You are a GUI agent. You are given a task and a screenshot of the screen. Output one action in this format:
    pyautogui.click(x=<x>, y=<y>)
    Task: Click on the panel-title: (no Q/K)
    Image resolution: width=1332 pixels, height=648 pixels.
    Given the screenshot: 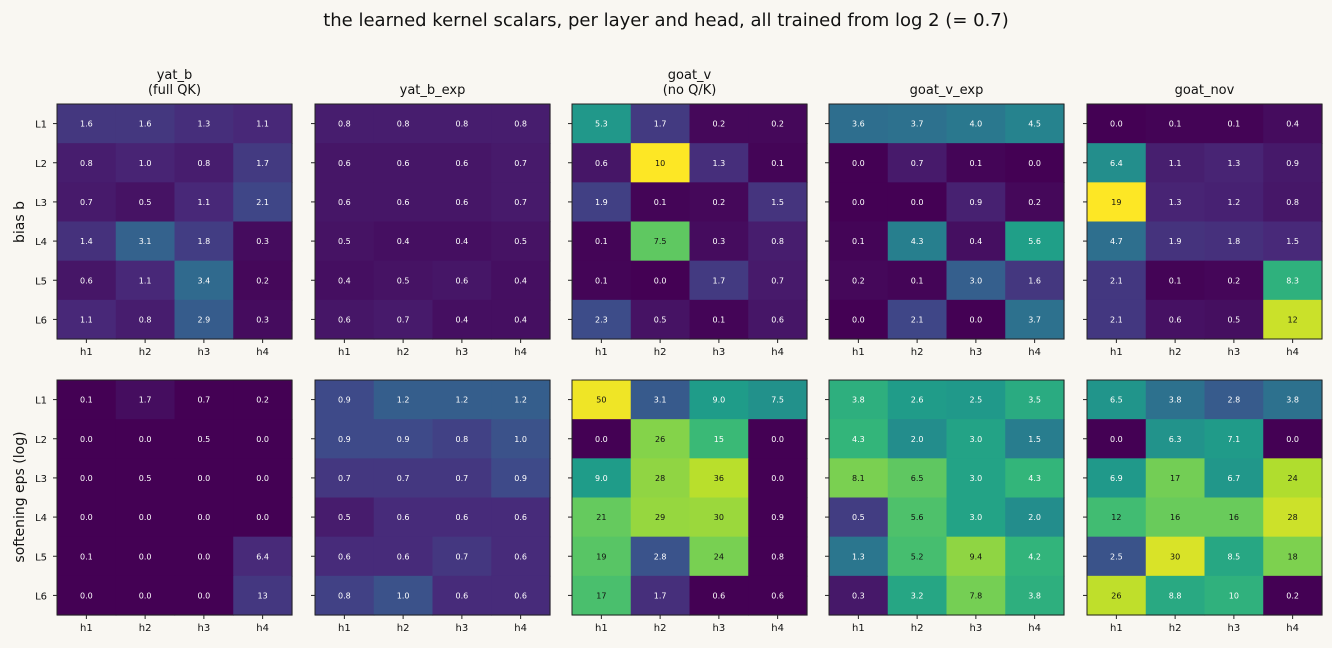 What is the action you would take?
    pyautogui.click(x=690, y=90)
    